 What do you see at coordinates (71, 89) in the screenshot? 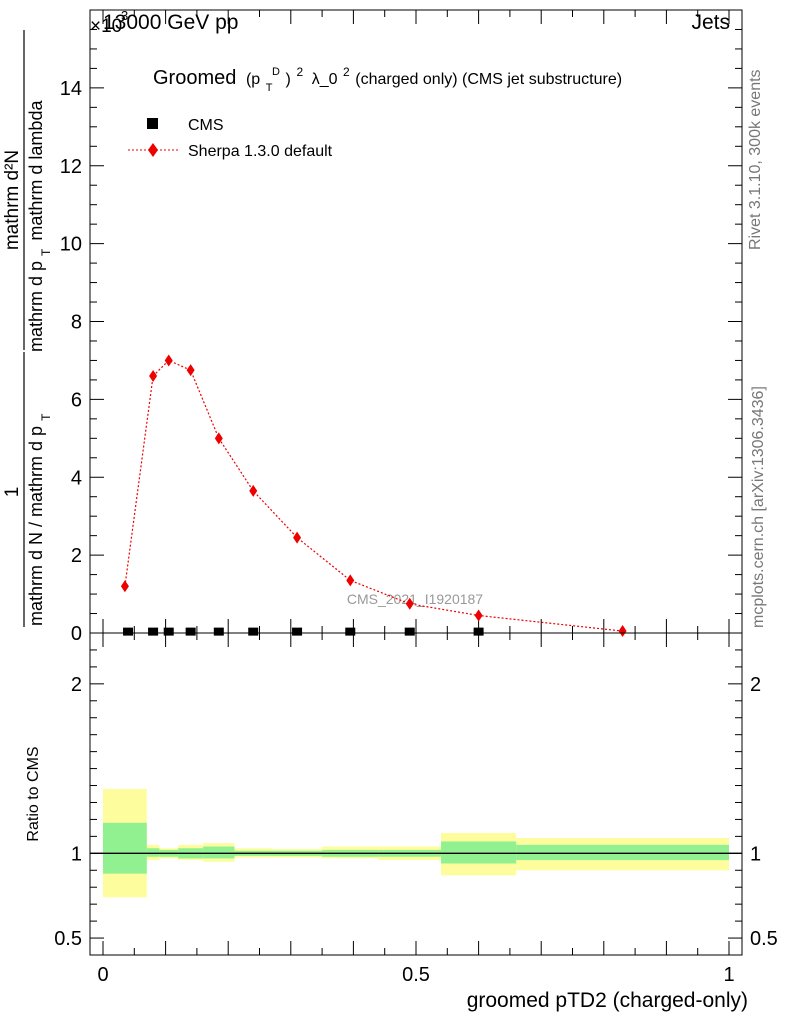
I see `main-y-tick-label: 14` at bounding box center [71, 89].